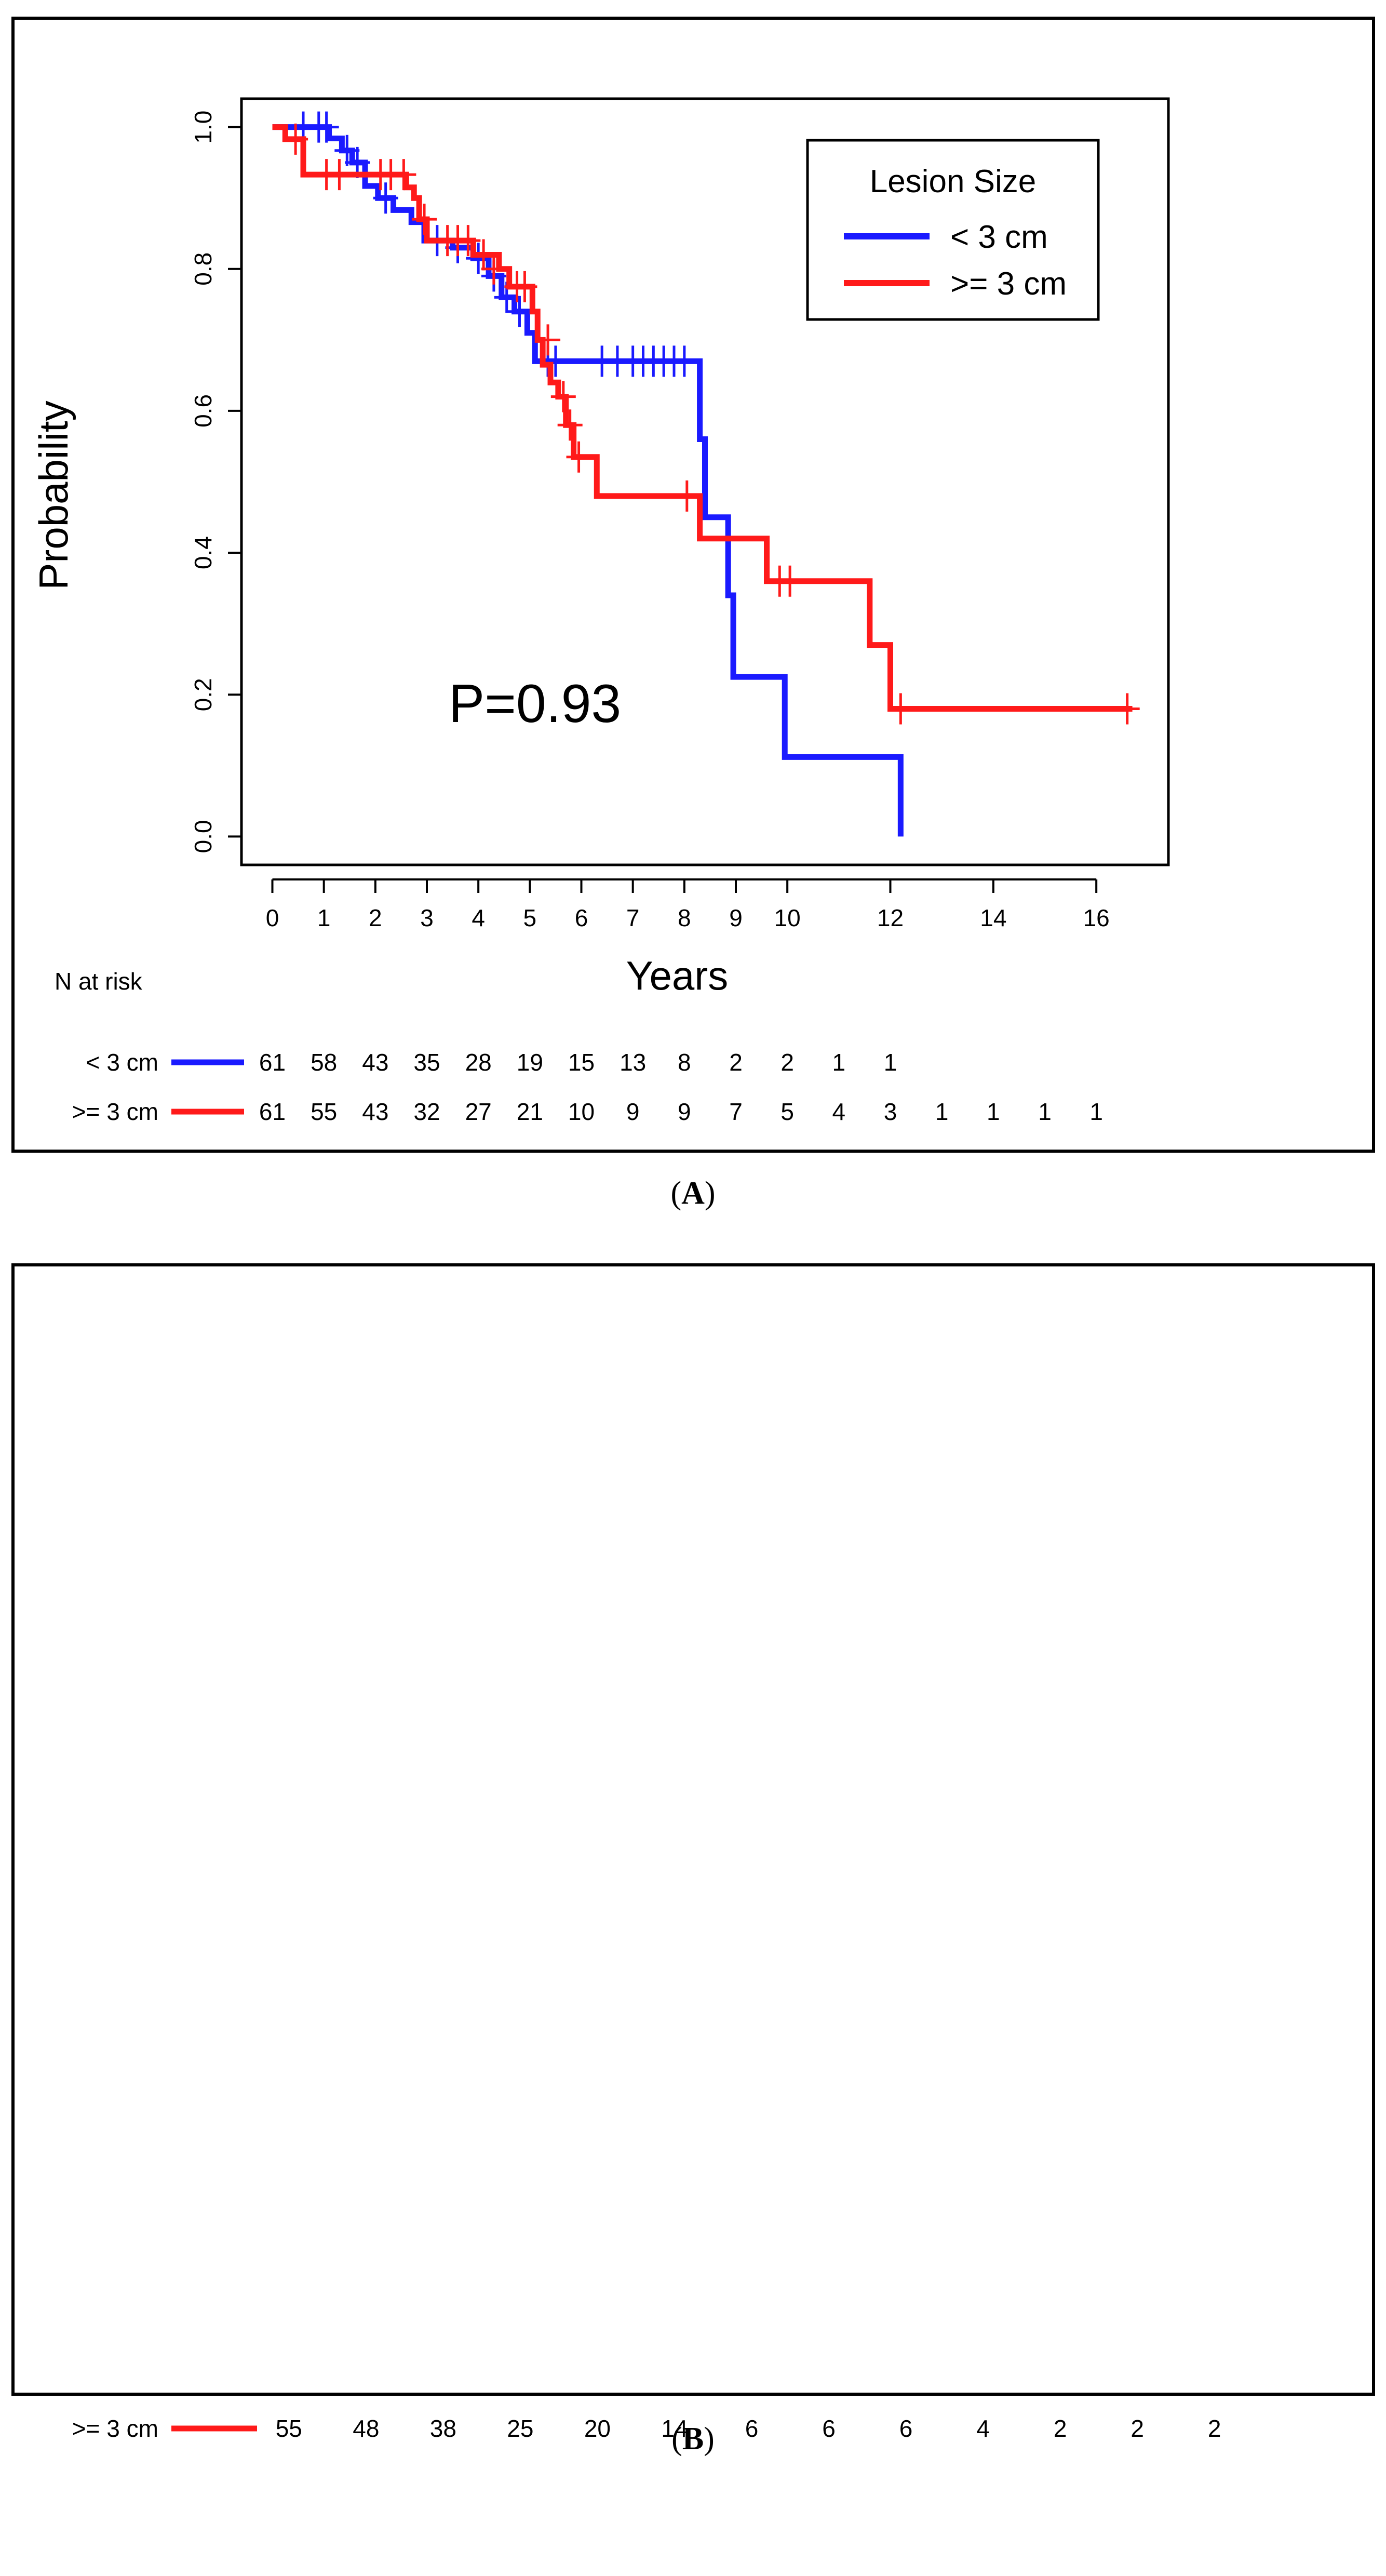 The image size is (1386, 2576). I want to click on panel-a-x-tick-label: 7, so click(633, 917).